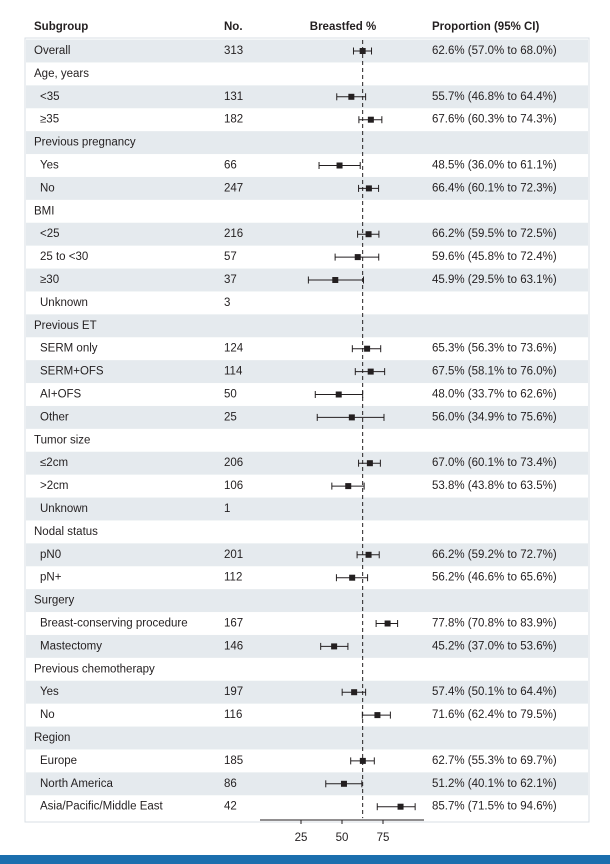 The image size is (610, 864). Describe the element at coordinates (233, 51) in the screenshot. I see `row-count: 313` at that location.